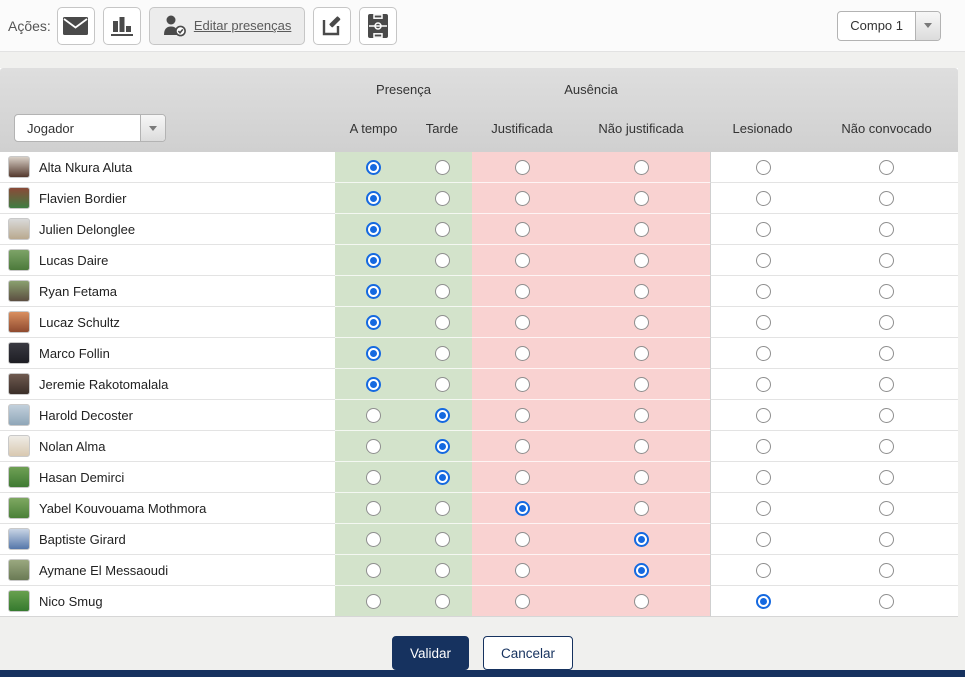 This screenshot has height=677, width=965. Describe the element at coordinates (378, 25) in the screenshot. I see `lineup-button` at that location.